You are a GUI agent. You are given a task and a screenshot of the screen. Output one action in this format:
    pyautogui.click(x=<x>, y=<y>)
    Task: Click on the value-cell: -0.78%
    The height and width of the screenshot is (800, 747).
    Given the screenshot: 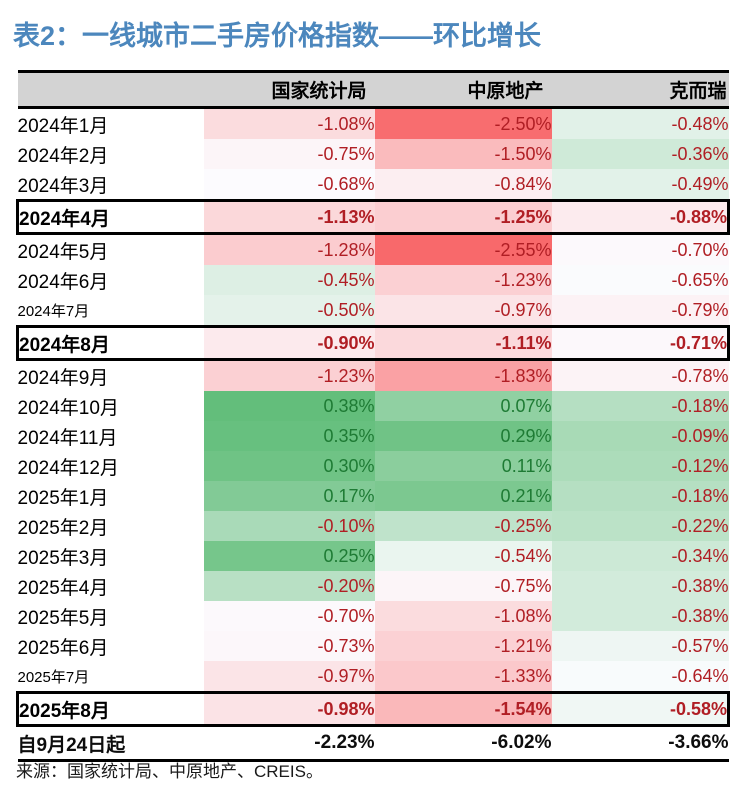 What is the action you would take?
    pyautogui.click(x=640, y=375)
    